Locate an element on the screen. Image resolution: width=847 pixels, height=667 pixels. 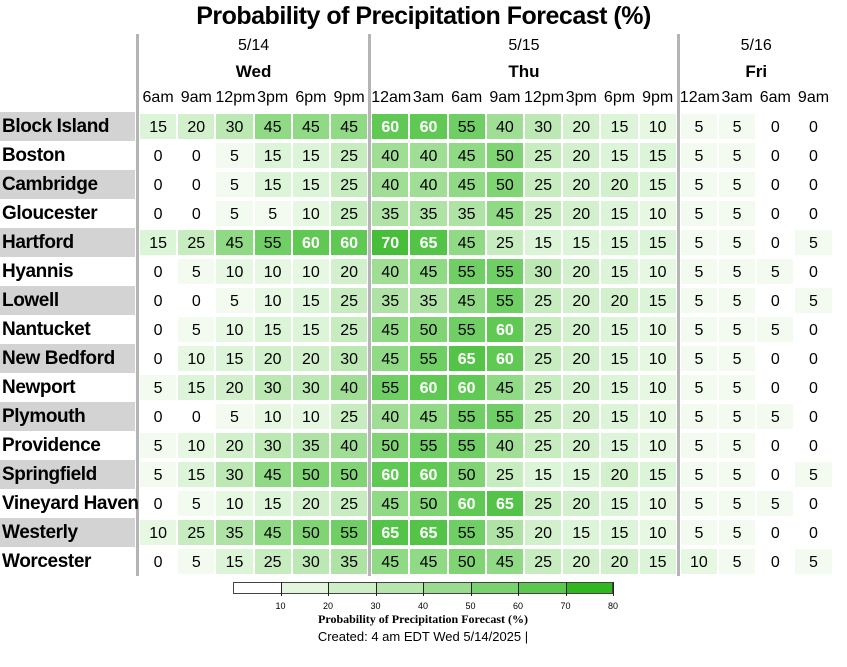
time-label: 3pm is located at coordinates (581, 97).